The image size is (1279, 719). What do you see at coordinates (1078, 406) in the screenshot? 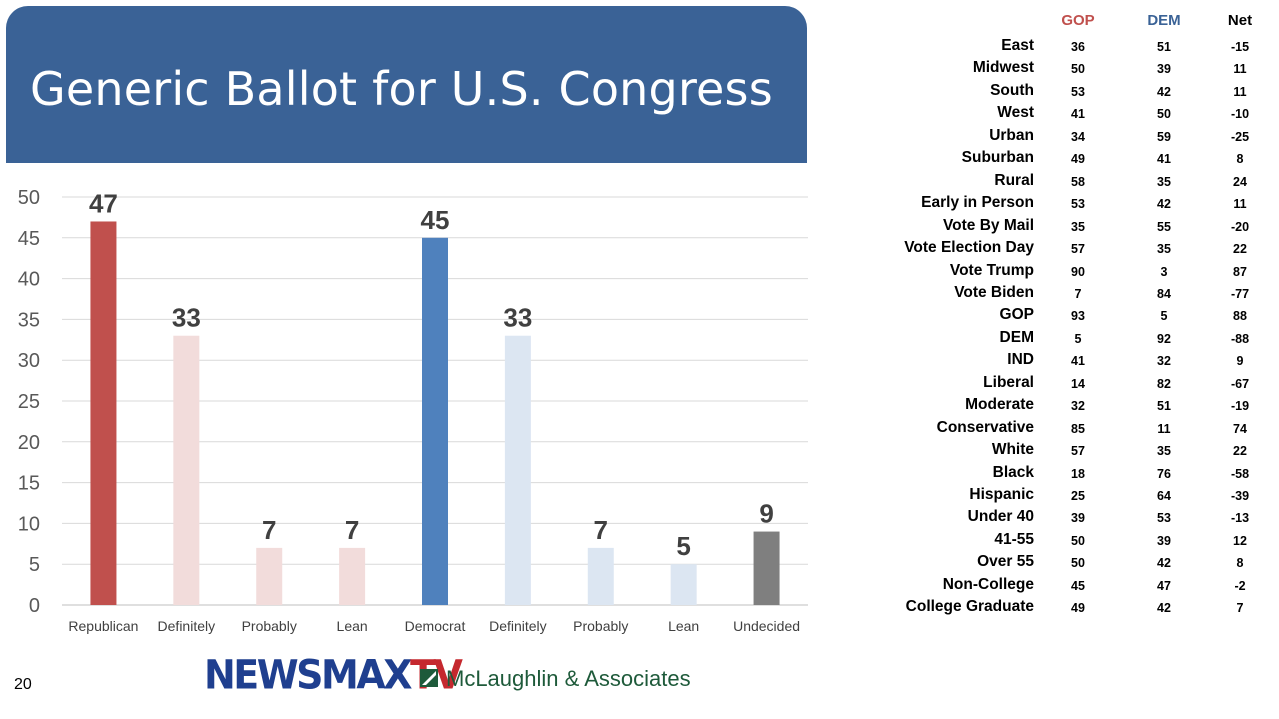
I see `gop-value: 32` at bounding box center [1078, 406].